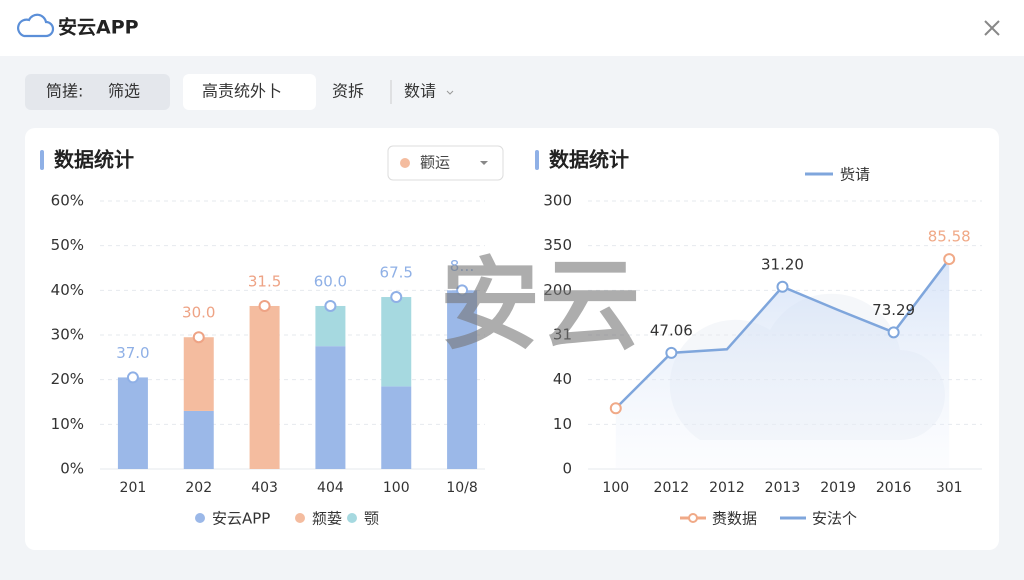  What do you see at coordinates (834, 519) in the screenshot?
I see `legend-label: 安法个` at bounding box center [834, 519].